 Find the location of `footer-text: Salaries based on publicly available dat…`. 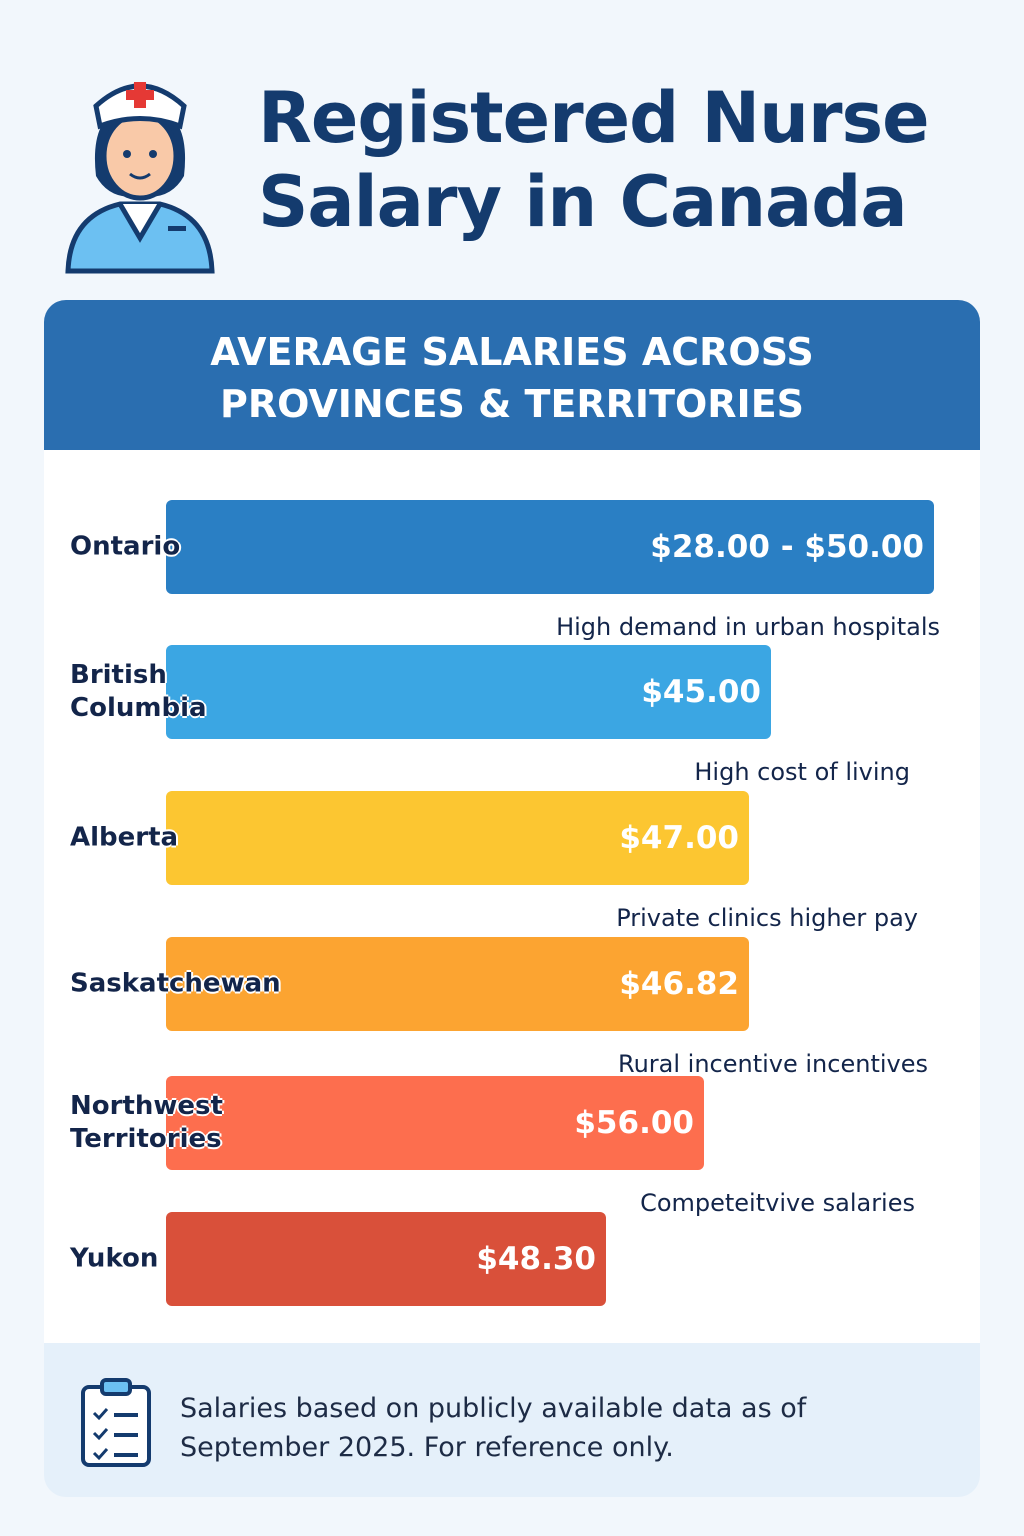

footer-text: Salaries based on publicly available dat… is located at coordinates (493, 1428).